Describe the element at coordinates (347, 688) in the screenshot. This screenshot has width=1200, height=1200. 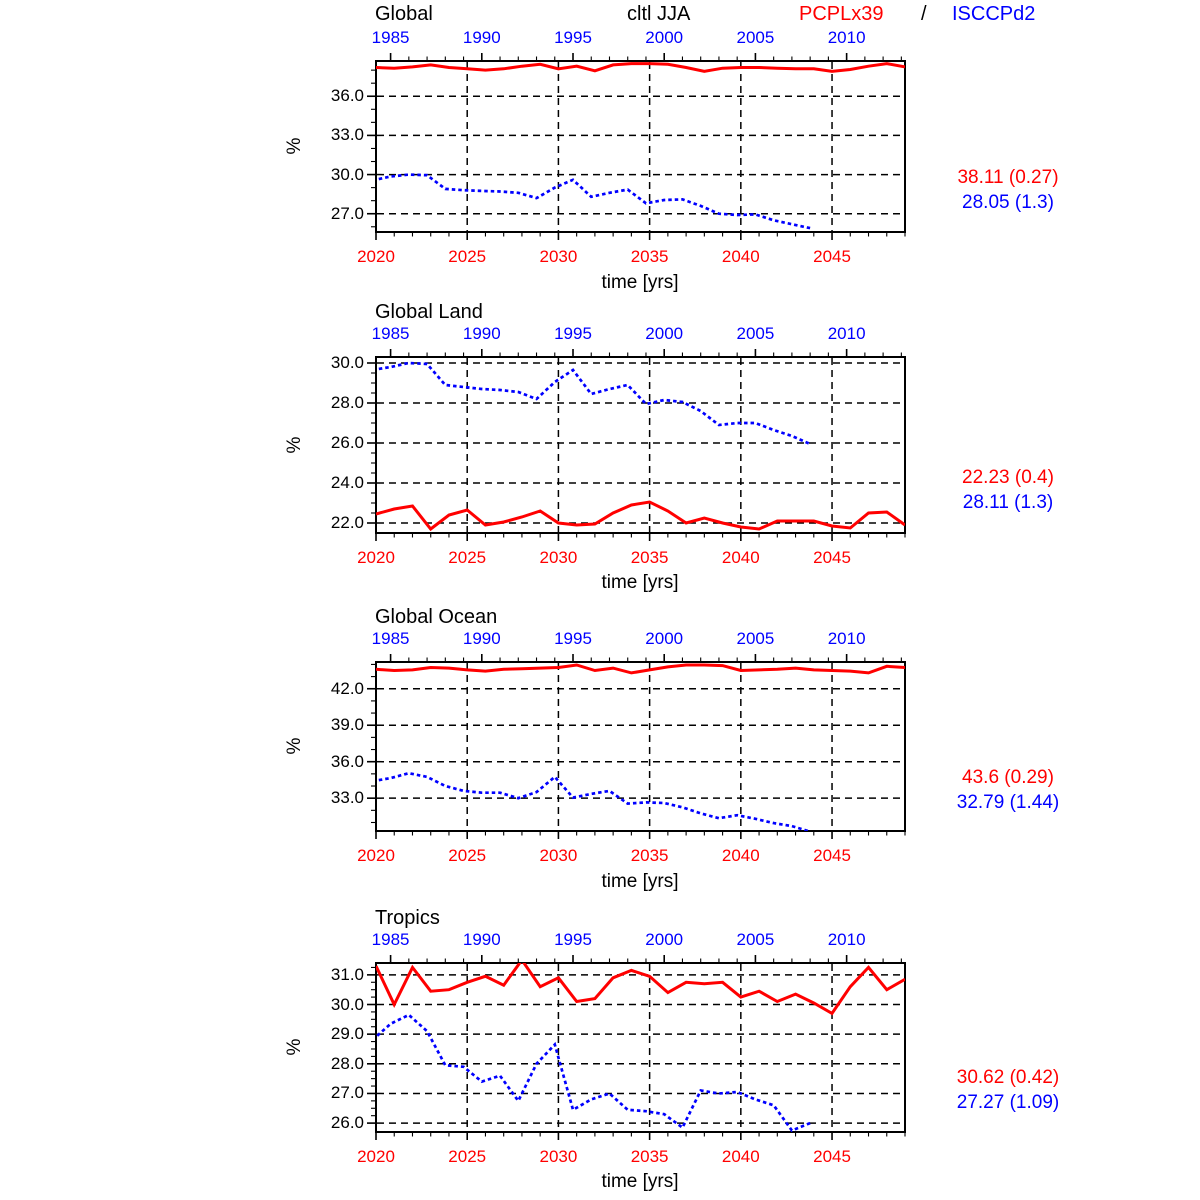
I see `y-tick-label: 42.0` at that location.